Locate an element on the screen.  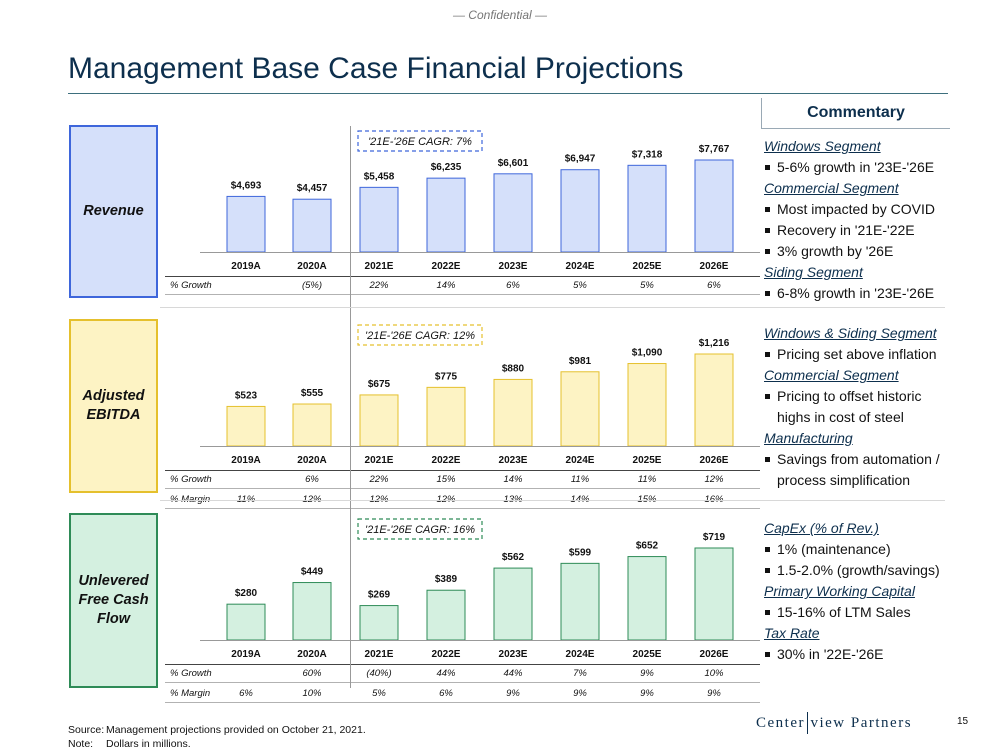
commentary-heading: Manufacturing is located at coordinates (859, 438).